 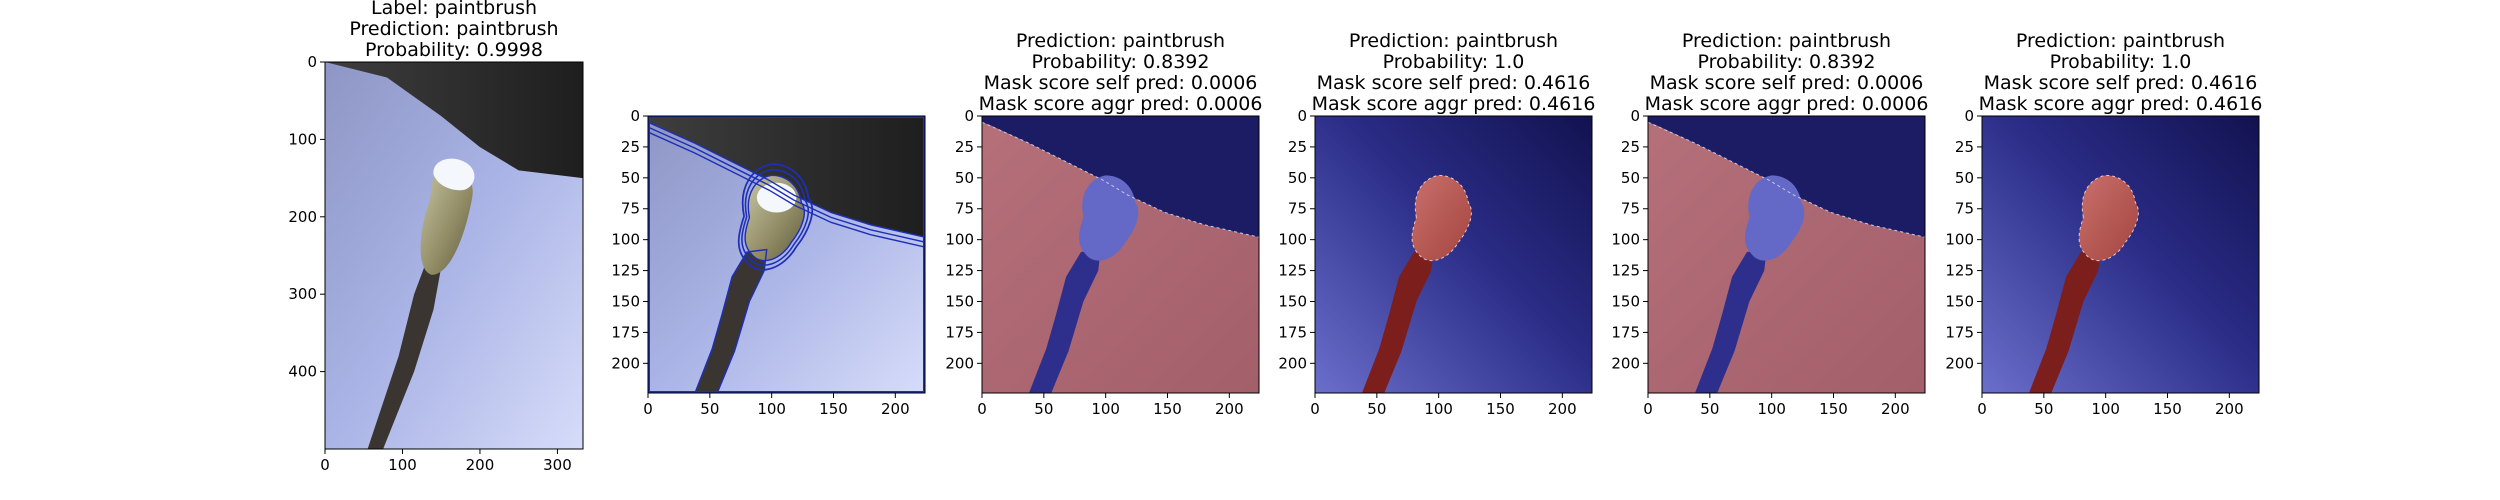 I want to click on panel-title-line: Prediction: paintbrush, so click(x=1120, y=41).